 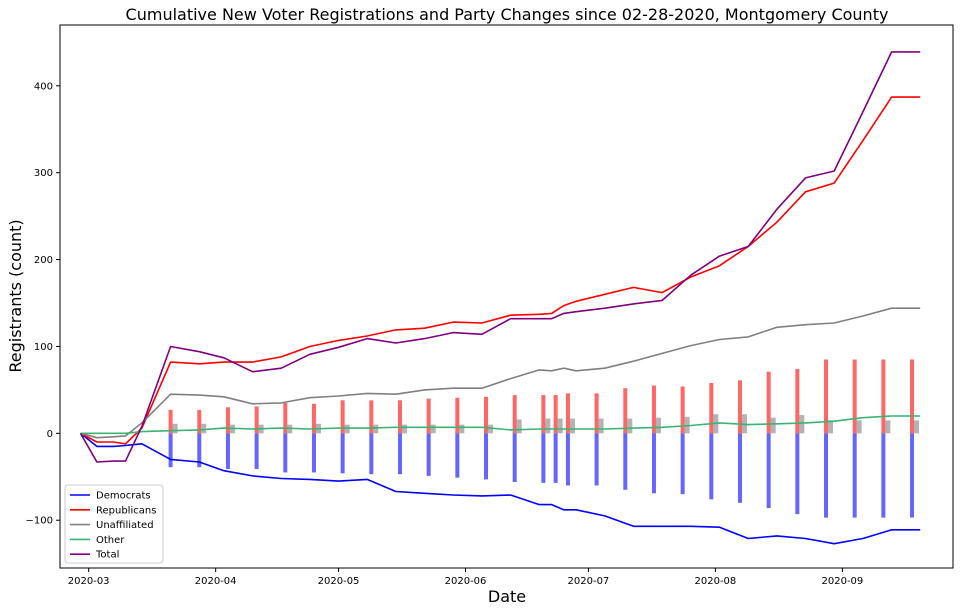 I want to click on y-tick-label: 300, so click(x=43, y=173).